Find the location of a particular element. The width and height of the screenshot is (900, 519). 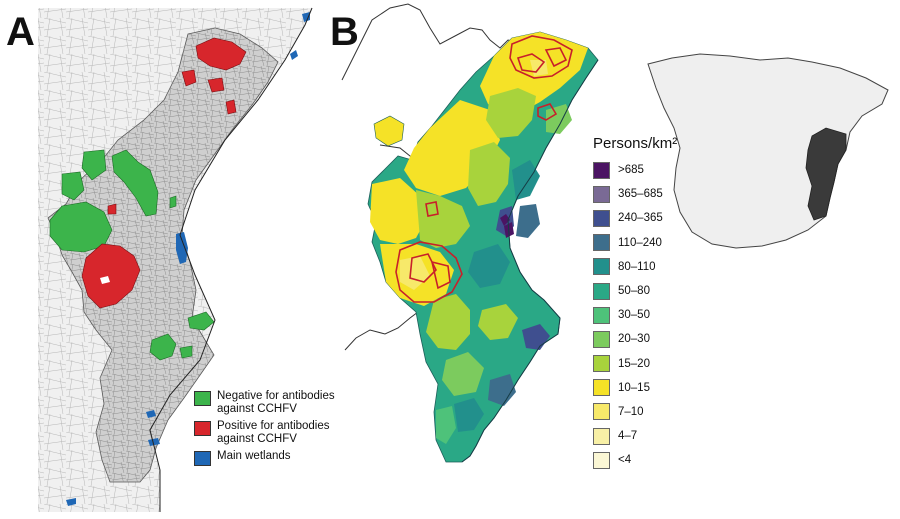

legend-item-positive: Positive for antibodies against CCHFV is located at coordinates (264, 433).